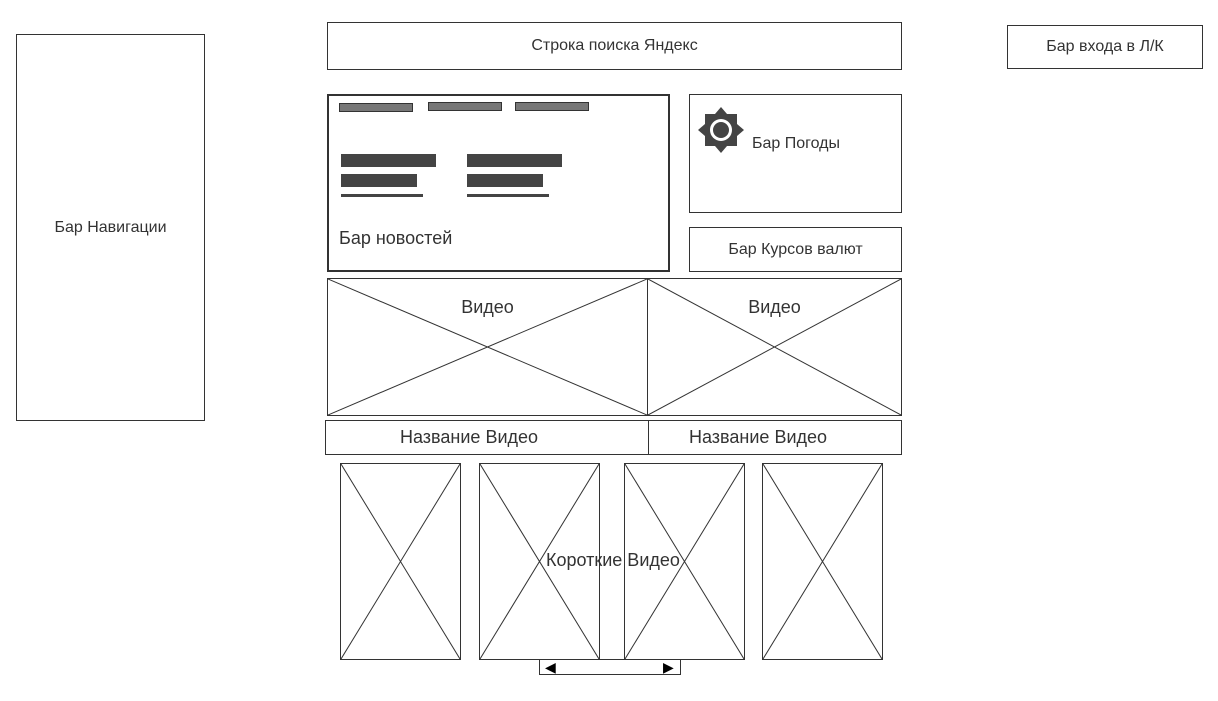 The image size is (1218, 701). What do you see at coordinates (550, 666) in the screenshot?
I see `scroll-left-arrow-icon: ◀` at bounding box center [550, 666].